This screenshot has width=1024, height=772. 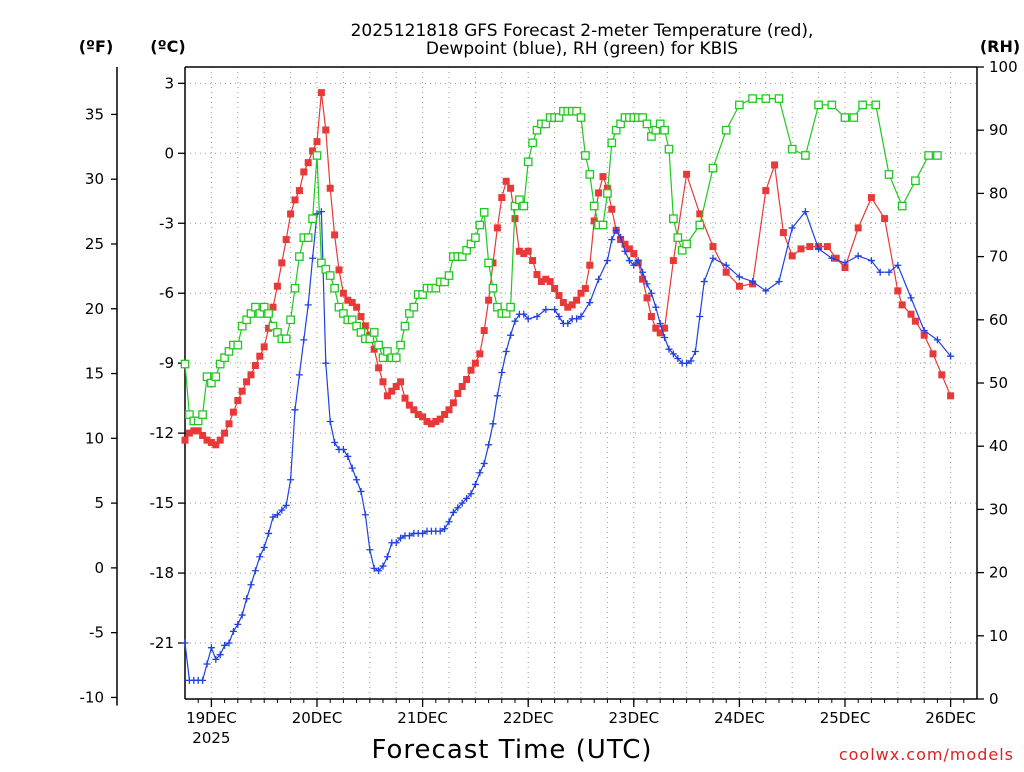 What do you see at coordinates (94, 309) in the screenshot?
I see `fahrenheit-tick-label: 20` at bounding box center [94, 309].